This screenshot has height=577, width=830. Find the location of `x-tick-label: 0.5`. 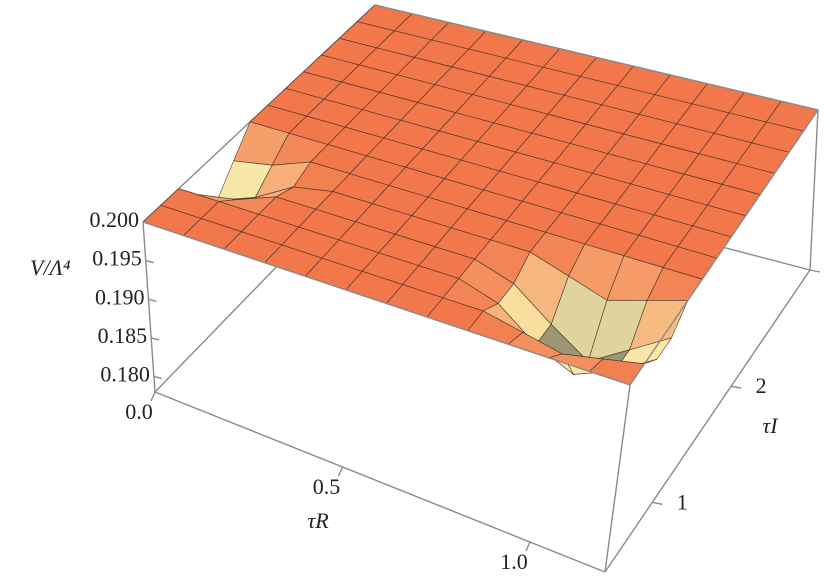

x-tick-label: 0.5 is located at coordinates (327, 486).